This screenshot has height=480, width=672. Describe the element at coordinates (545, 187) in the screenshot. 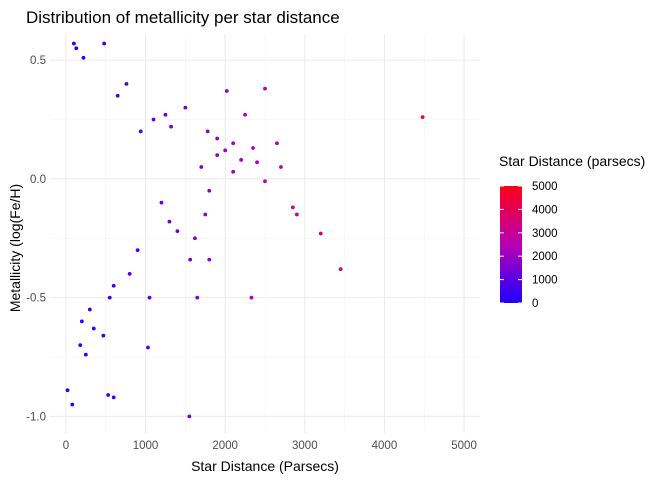

I see `legend-tick-label: 5000` at that location.